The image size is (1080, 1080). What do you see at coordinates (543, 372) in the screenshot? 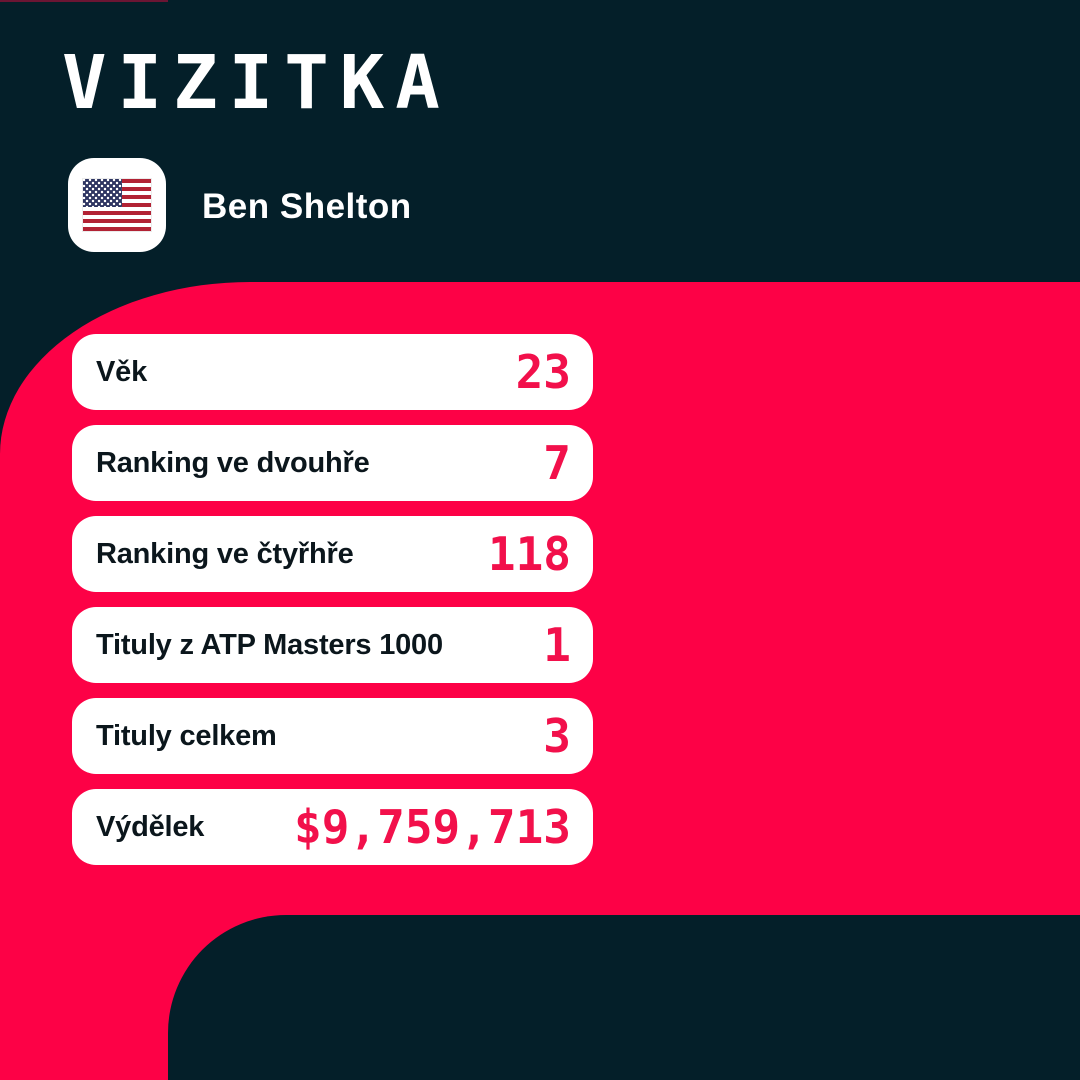
I see `stat-value: 23` at bounding box center [543, 372].